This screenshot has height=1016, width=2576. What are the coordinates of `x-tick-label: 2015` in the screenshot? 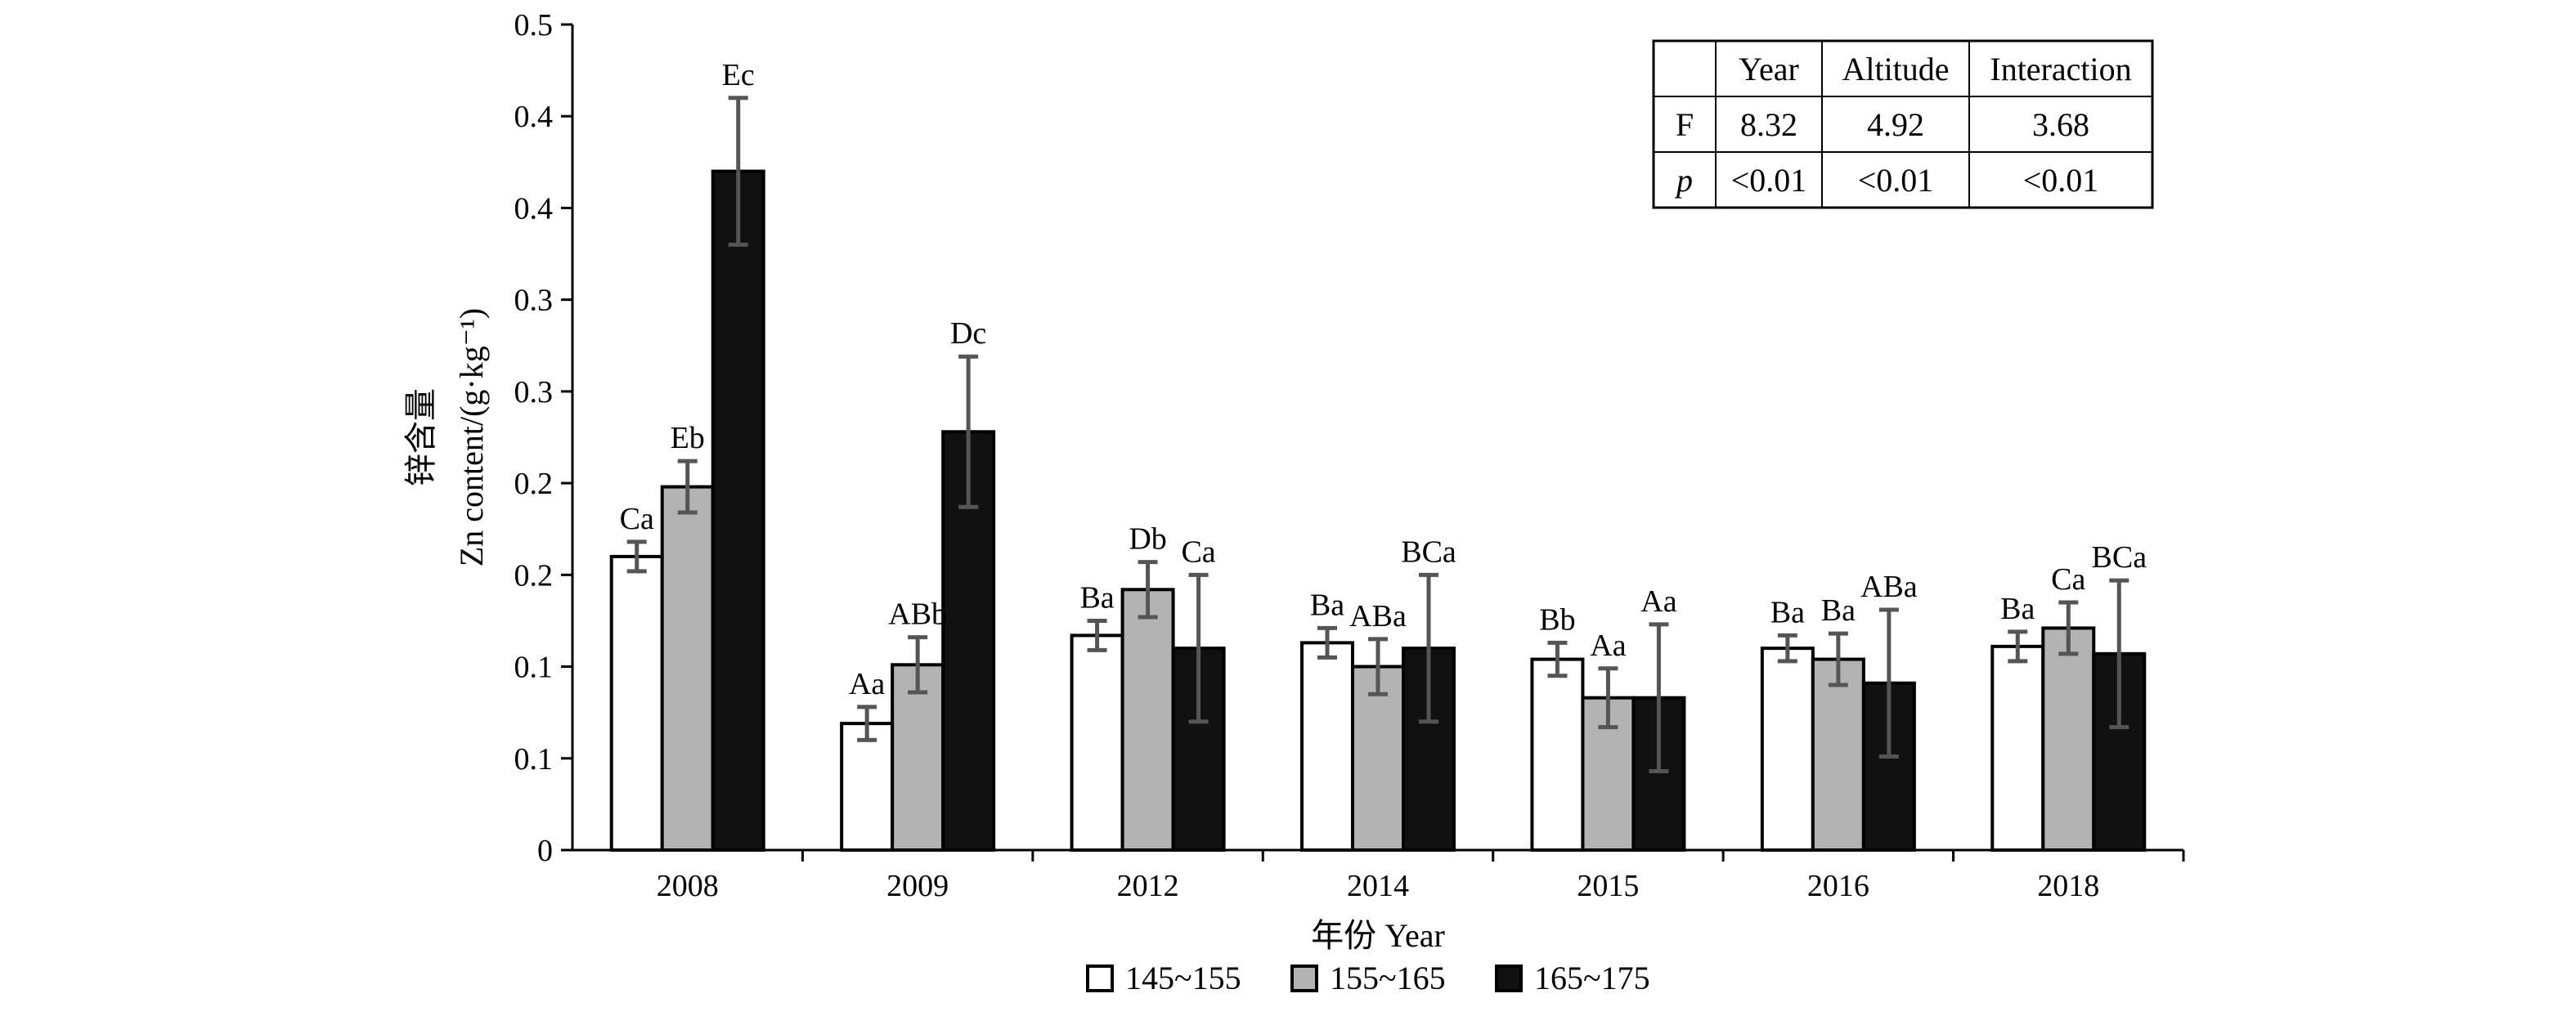 It's located at (1608, 886).